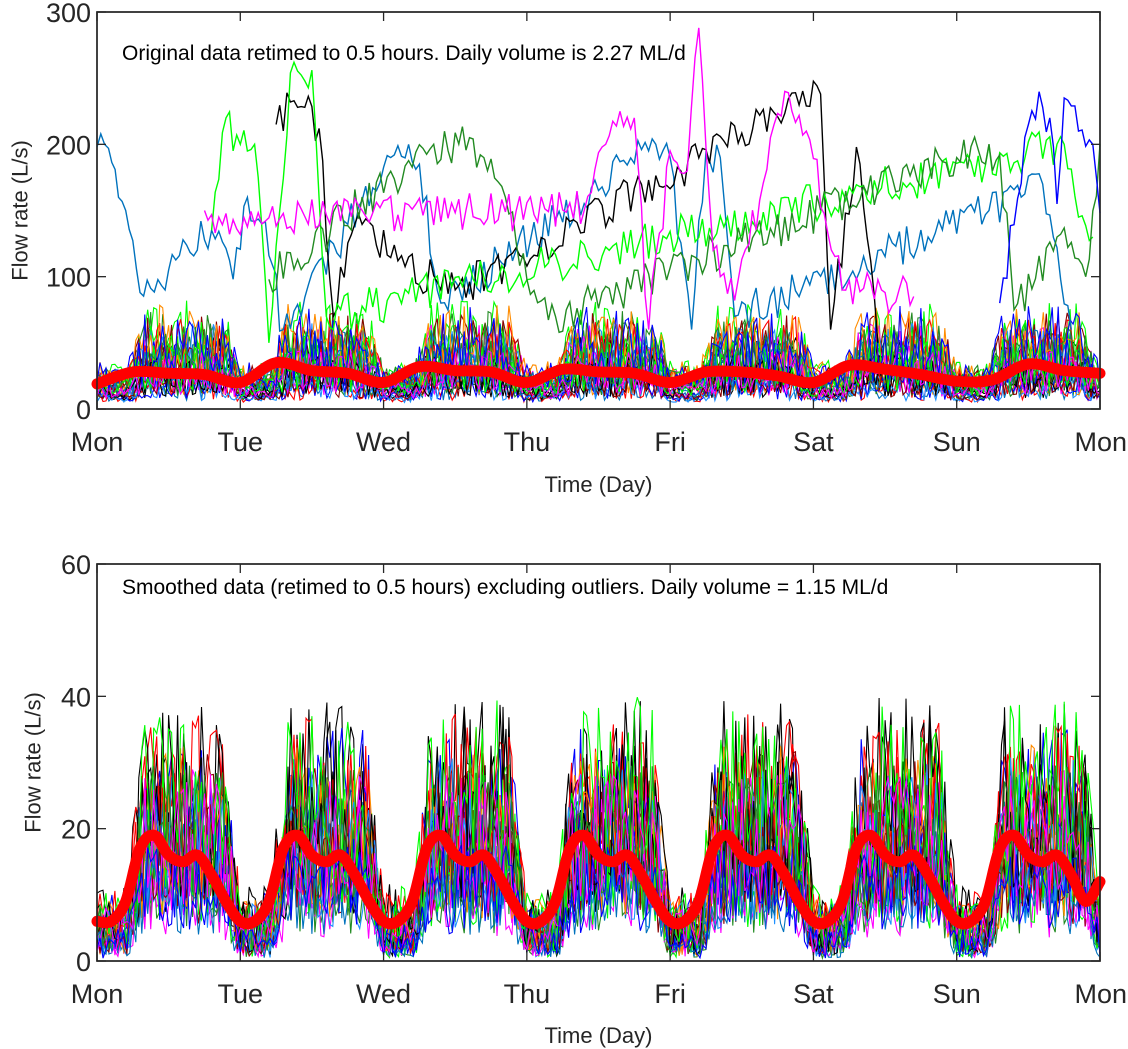 The width and height of the screenshot is (1128, 1049). Describe the element at coordinates (599, 484) in the screenshot. I see `x-axis-label-original: Time (Day)` at that location.